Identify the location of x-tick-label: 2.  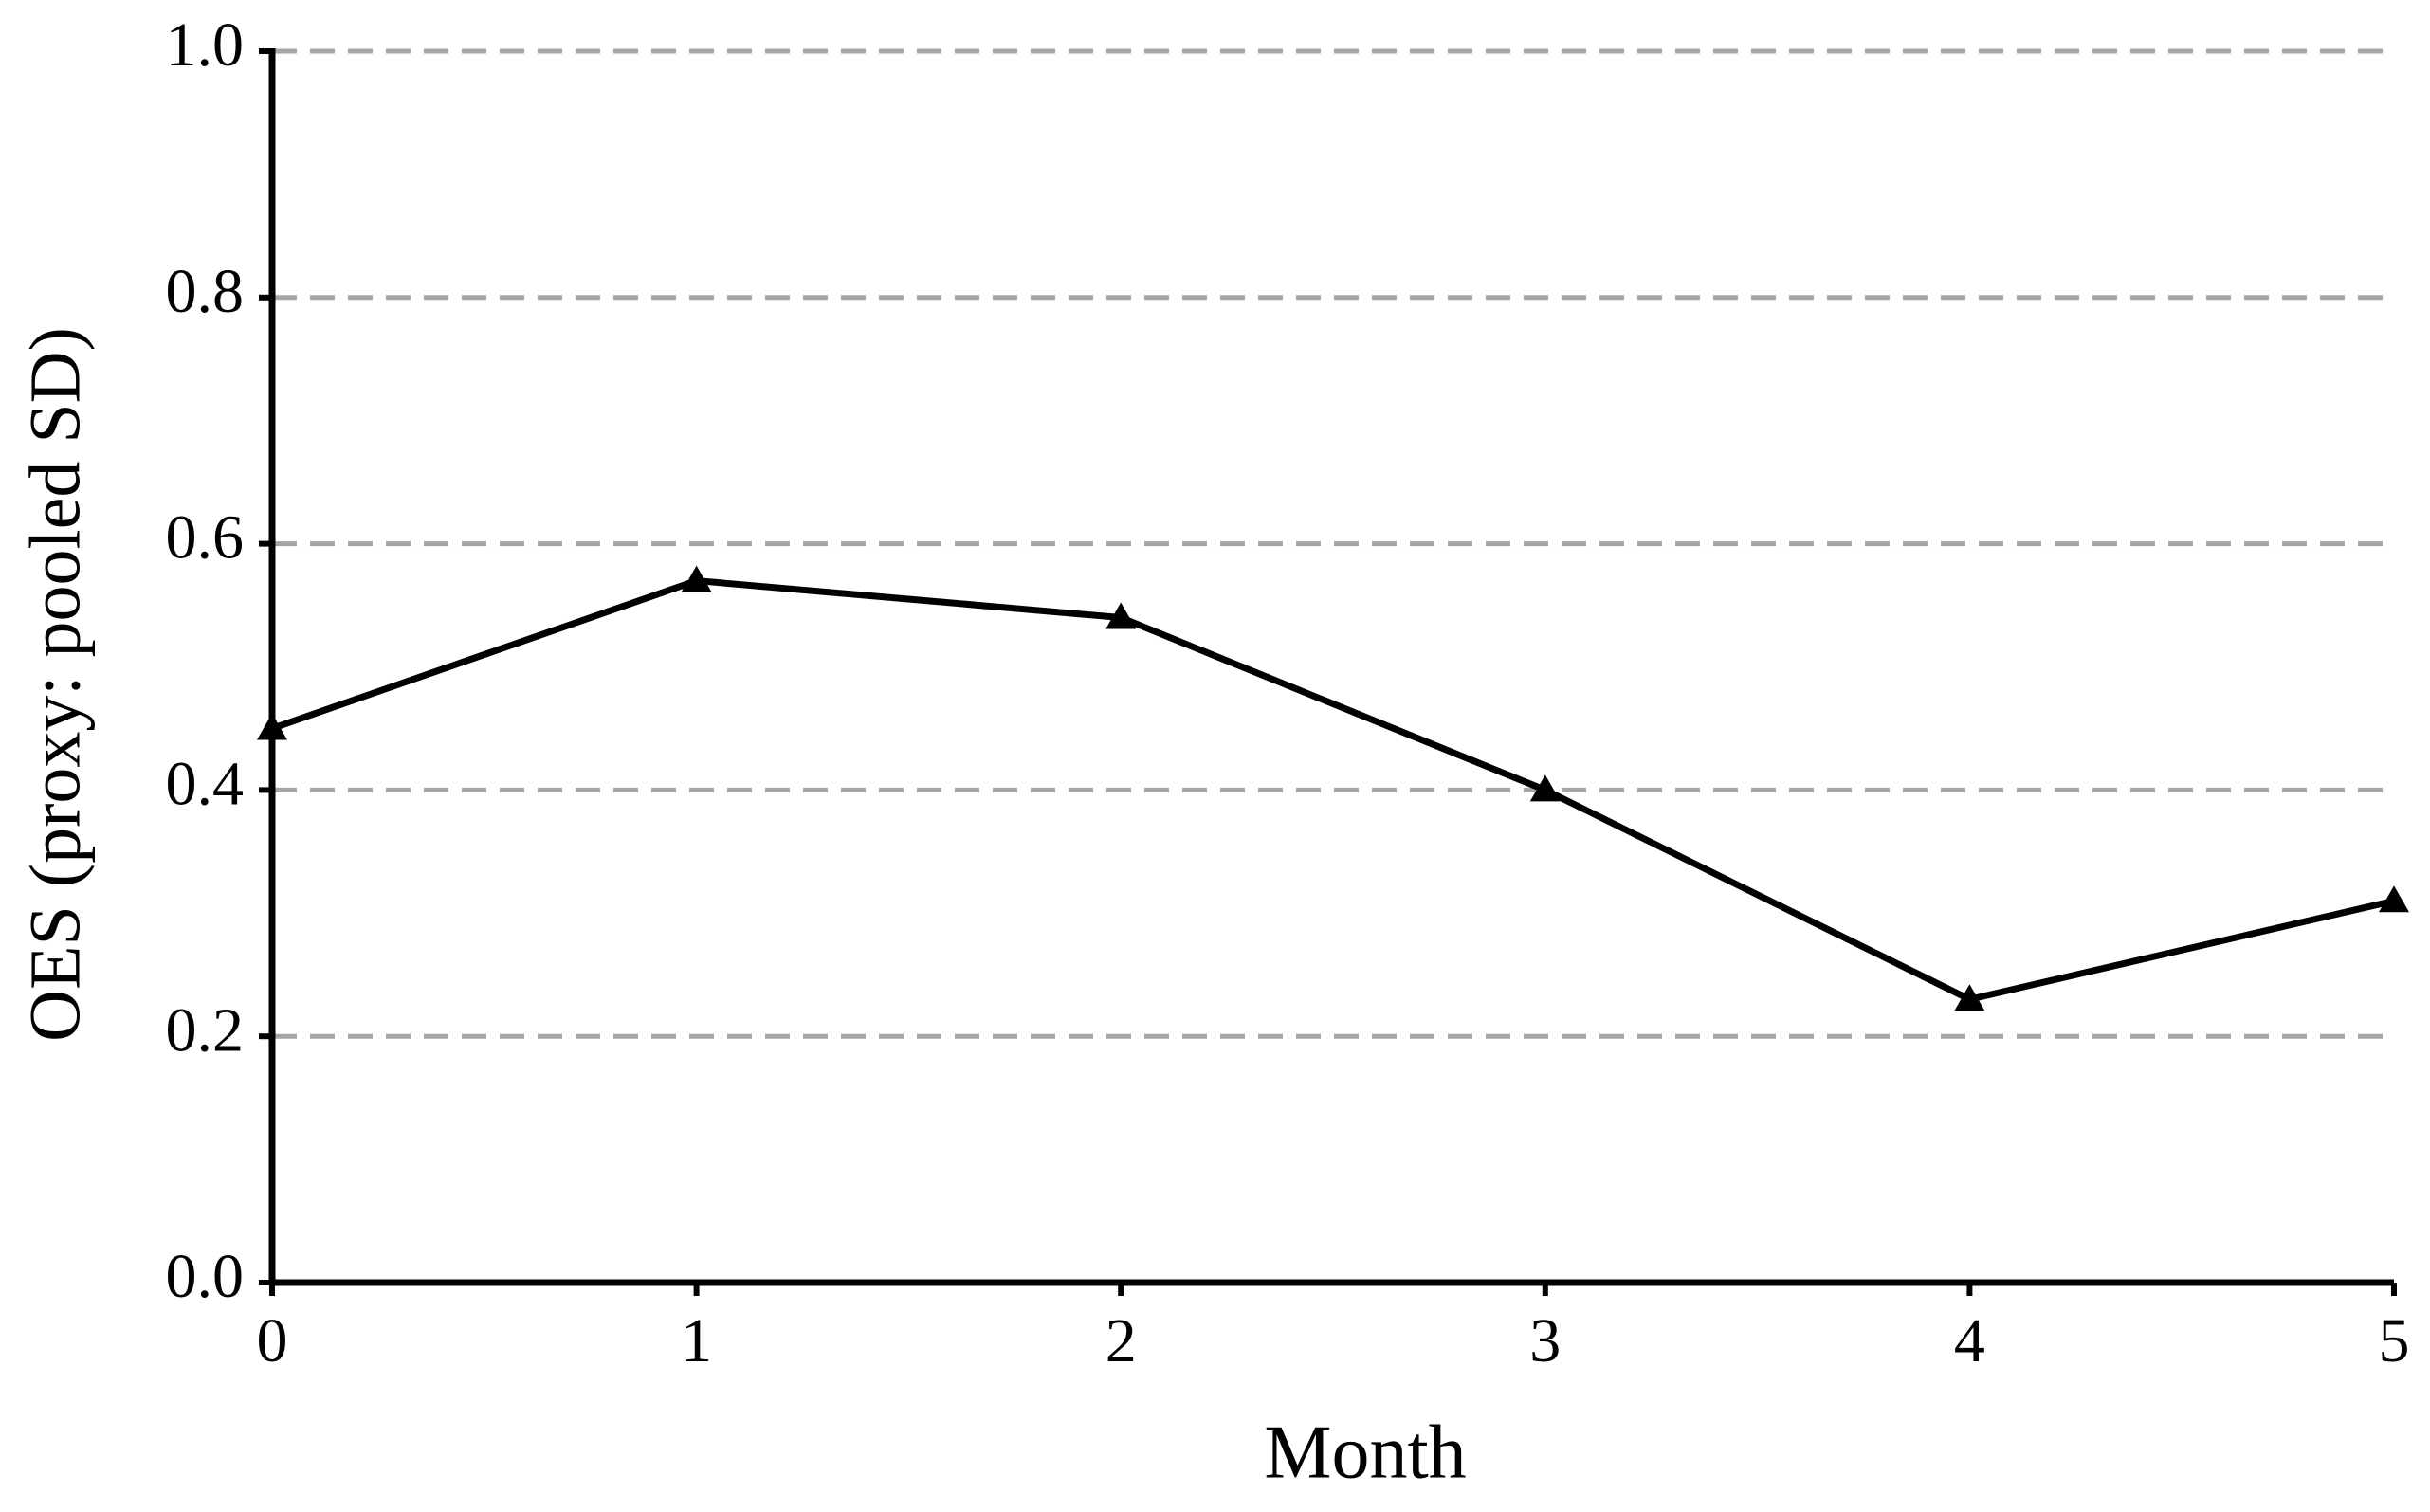
(1121, 1341).